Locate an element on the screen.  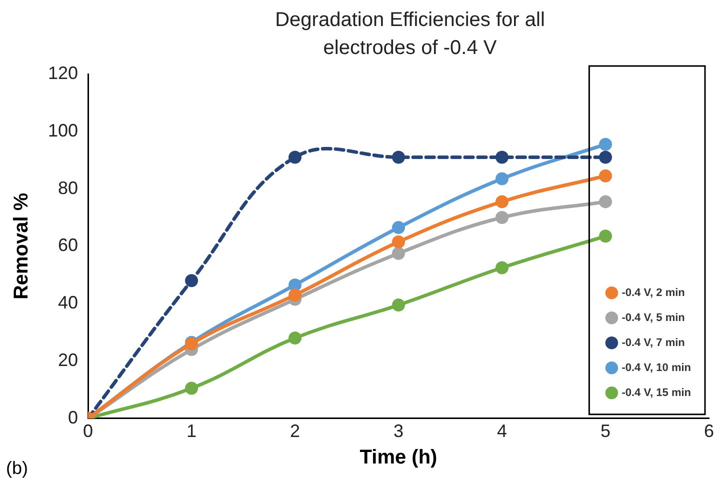
x-tick-label: 1 is located at coordinates (191, 431).